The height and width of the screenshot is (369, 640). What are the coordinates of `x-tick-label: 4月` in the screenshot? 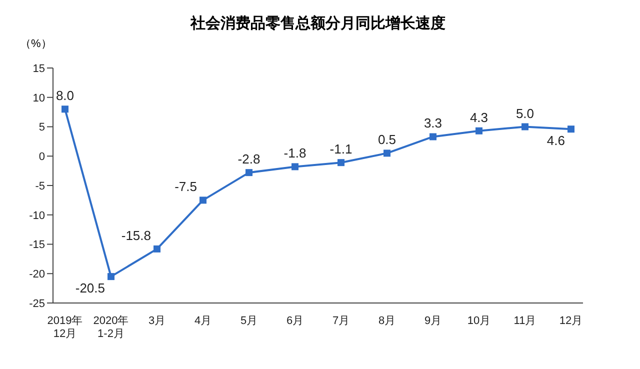 It's located at (203, 320).